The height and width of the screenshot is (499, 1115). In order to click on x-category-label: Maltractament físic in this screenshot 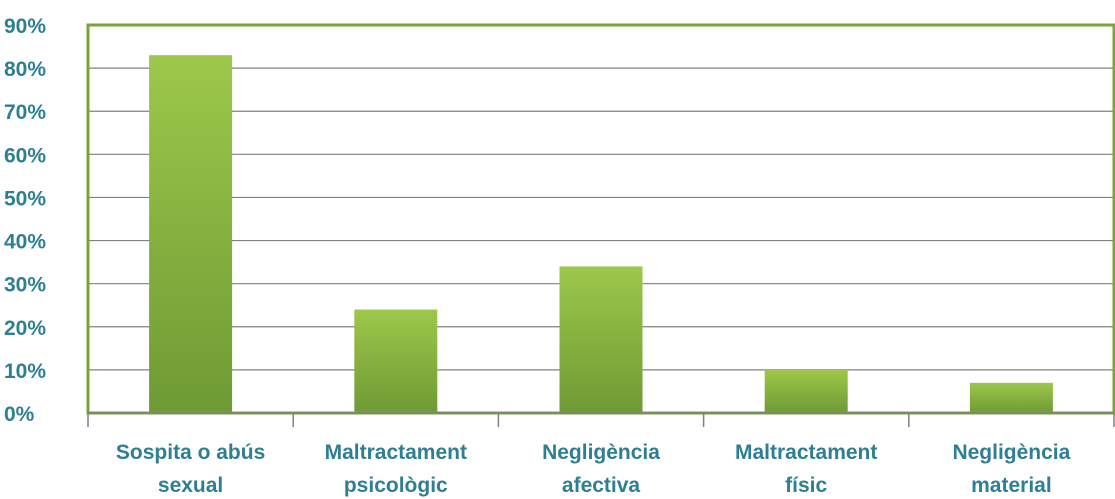, I will do `click(806, 469)`.